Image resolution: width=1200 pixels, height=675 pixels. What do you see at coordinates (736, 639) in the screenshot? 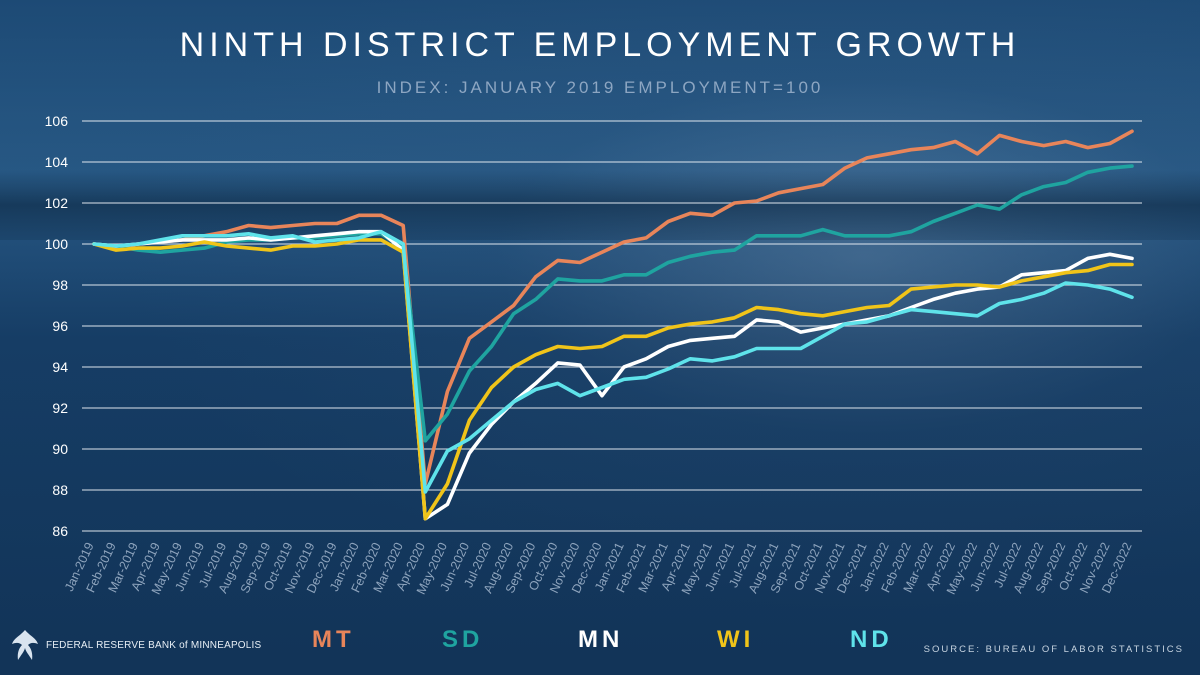
I see `legend-wi: WI` at bounding box center [736, 639].